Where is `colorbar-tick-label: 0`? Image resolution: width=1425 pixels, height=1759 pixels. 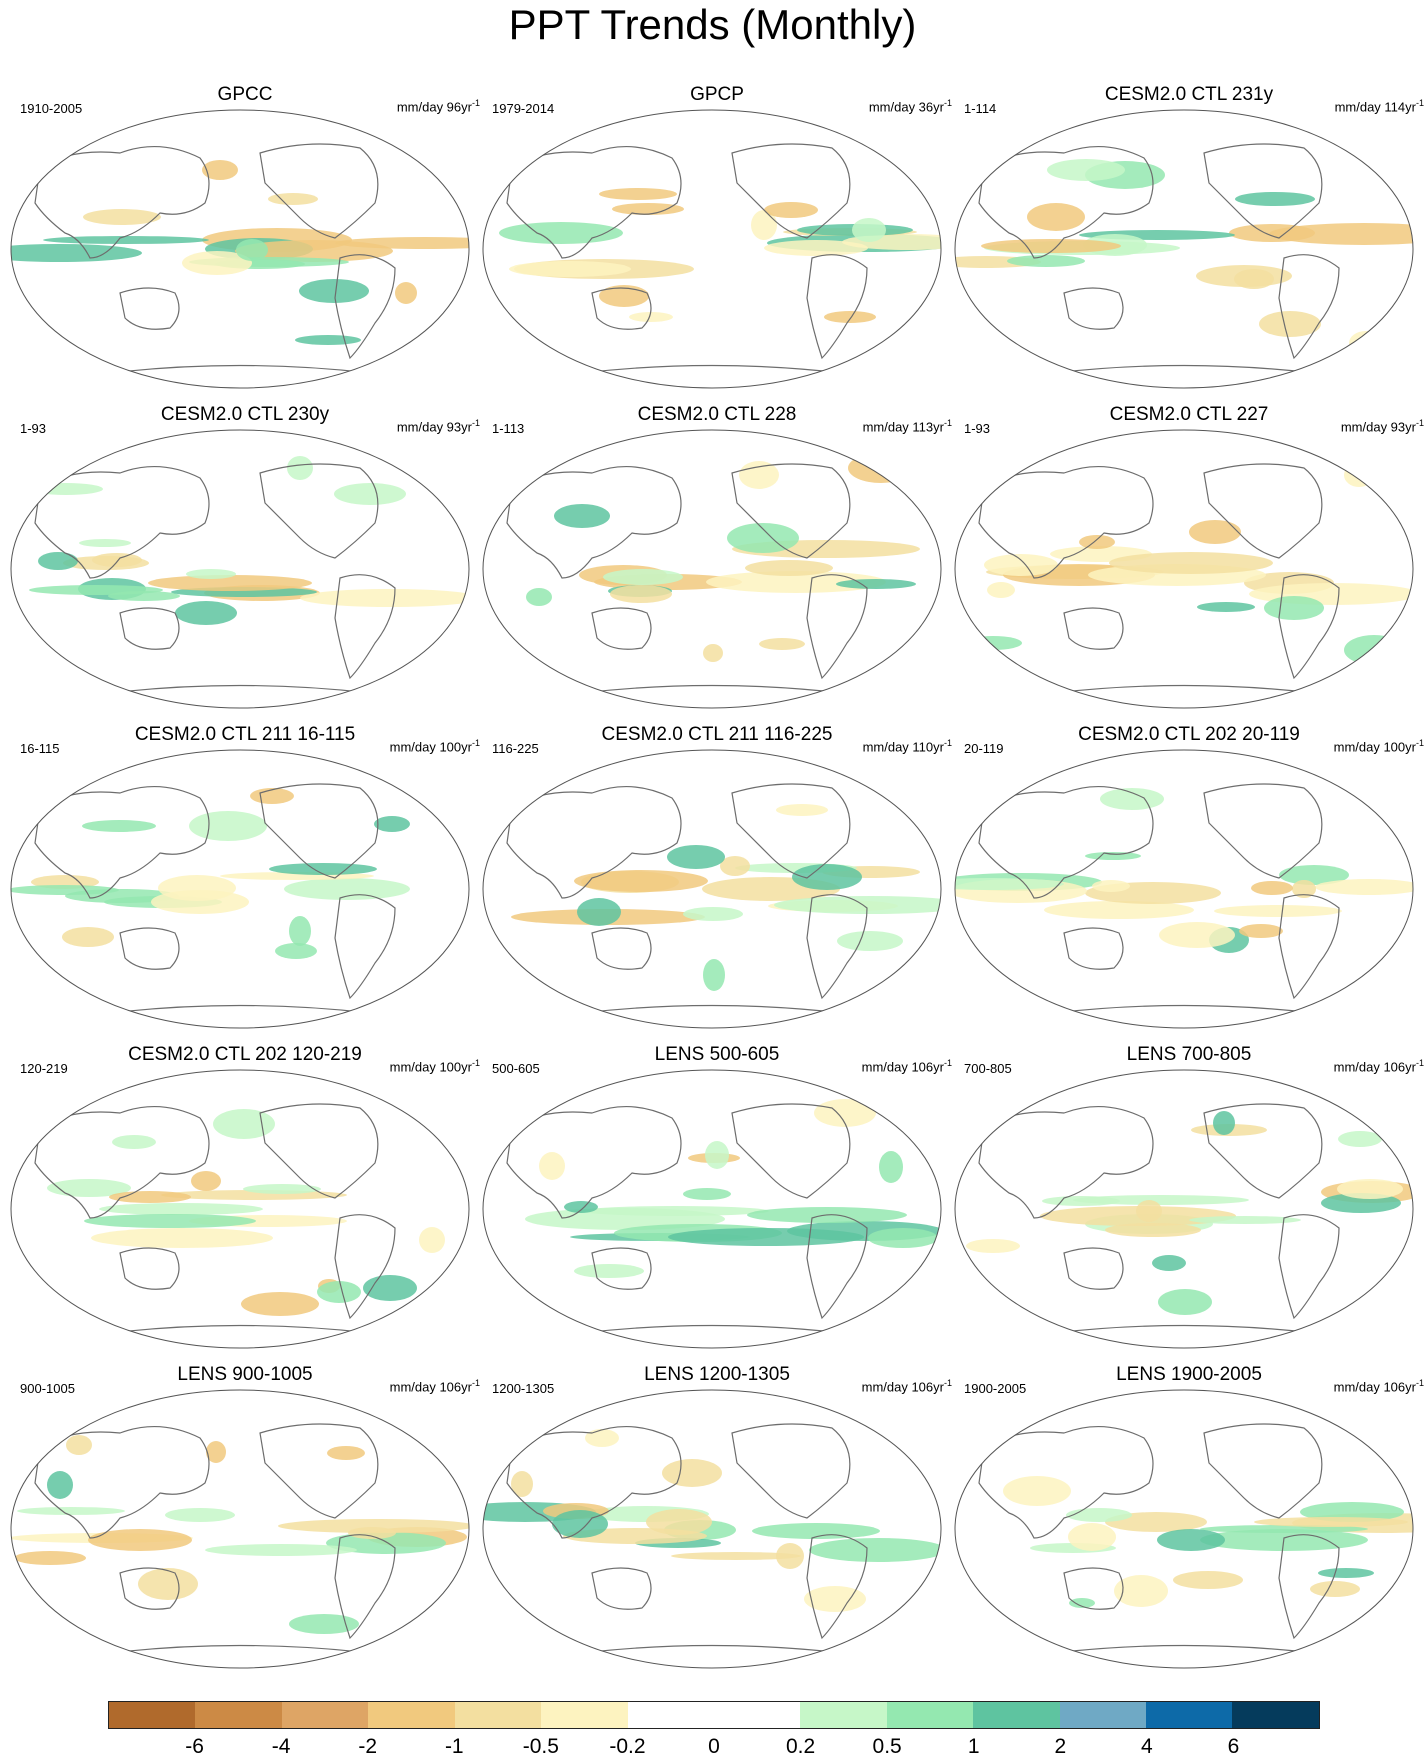 colorbar-tick-label: 0 is located at coordinates (714, 1746).